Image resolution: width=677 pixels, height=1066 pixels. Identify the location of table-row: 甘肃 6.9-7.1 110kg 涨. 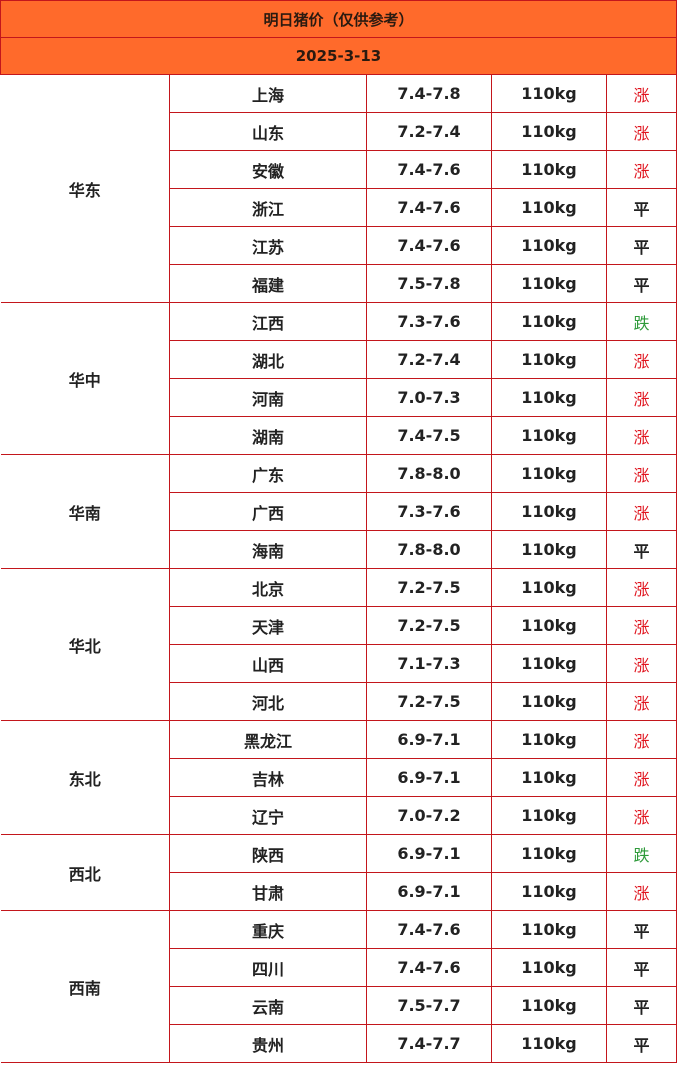
(339, 891).